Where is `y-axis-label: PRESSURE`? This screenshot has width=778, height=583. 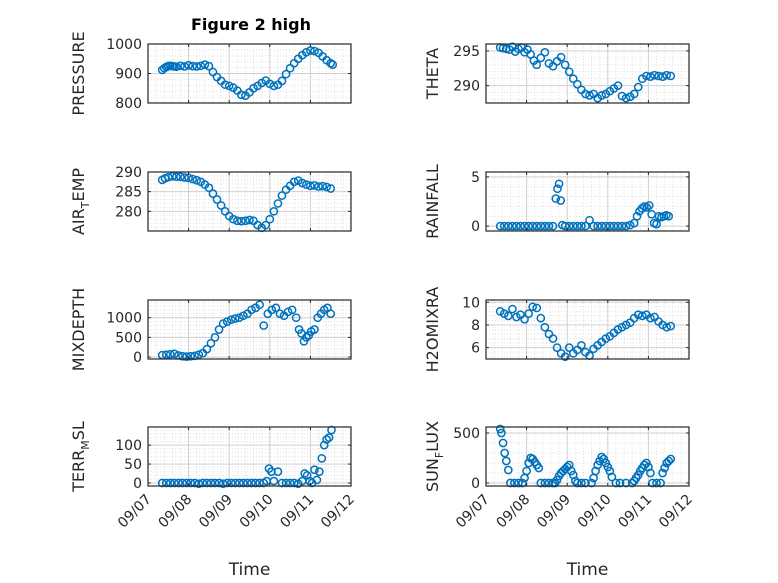
y-axis-label: PRESSURE is located at coordinates (78, 73).